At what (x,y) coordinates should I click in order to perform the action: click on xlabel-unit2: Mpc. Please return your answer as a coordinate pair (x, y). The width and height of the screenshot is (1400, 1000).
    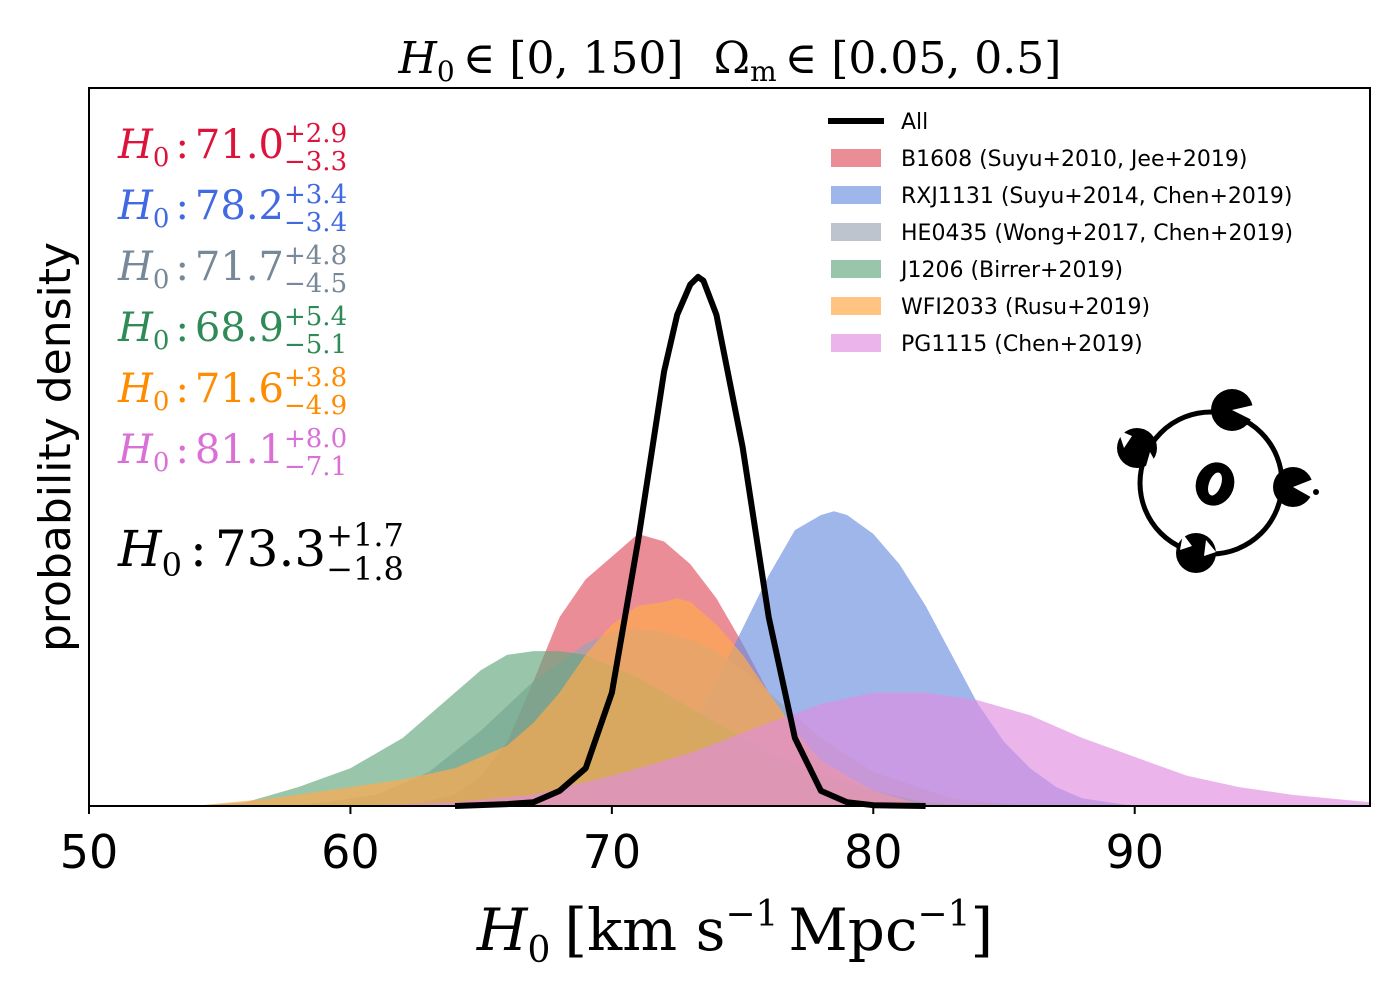
    Looking at the image, I should click on (852, 930).